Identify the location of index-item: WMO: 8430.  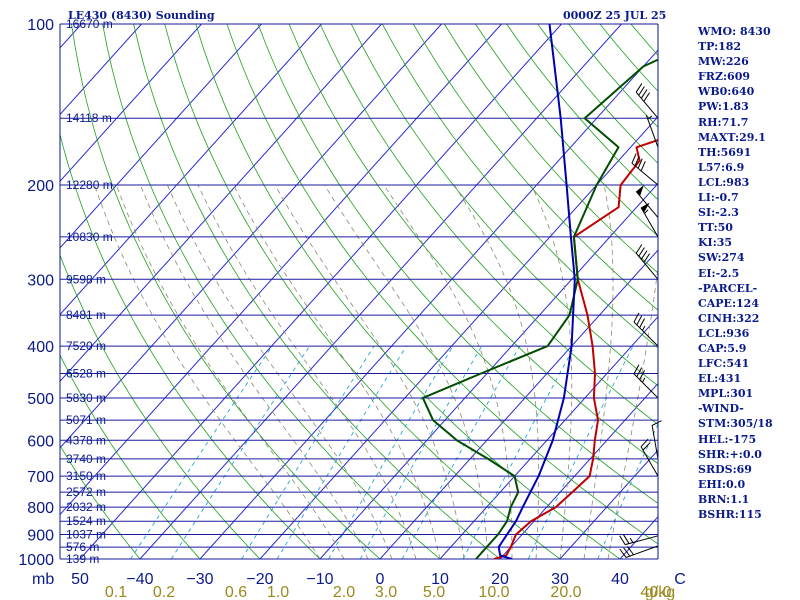
(734, 31).